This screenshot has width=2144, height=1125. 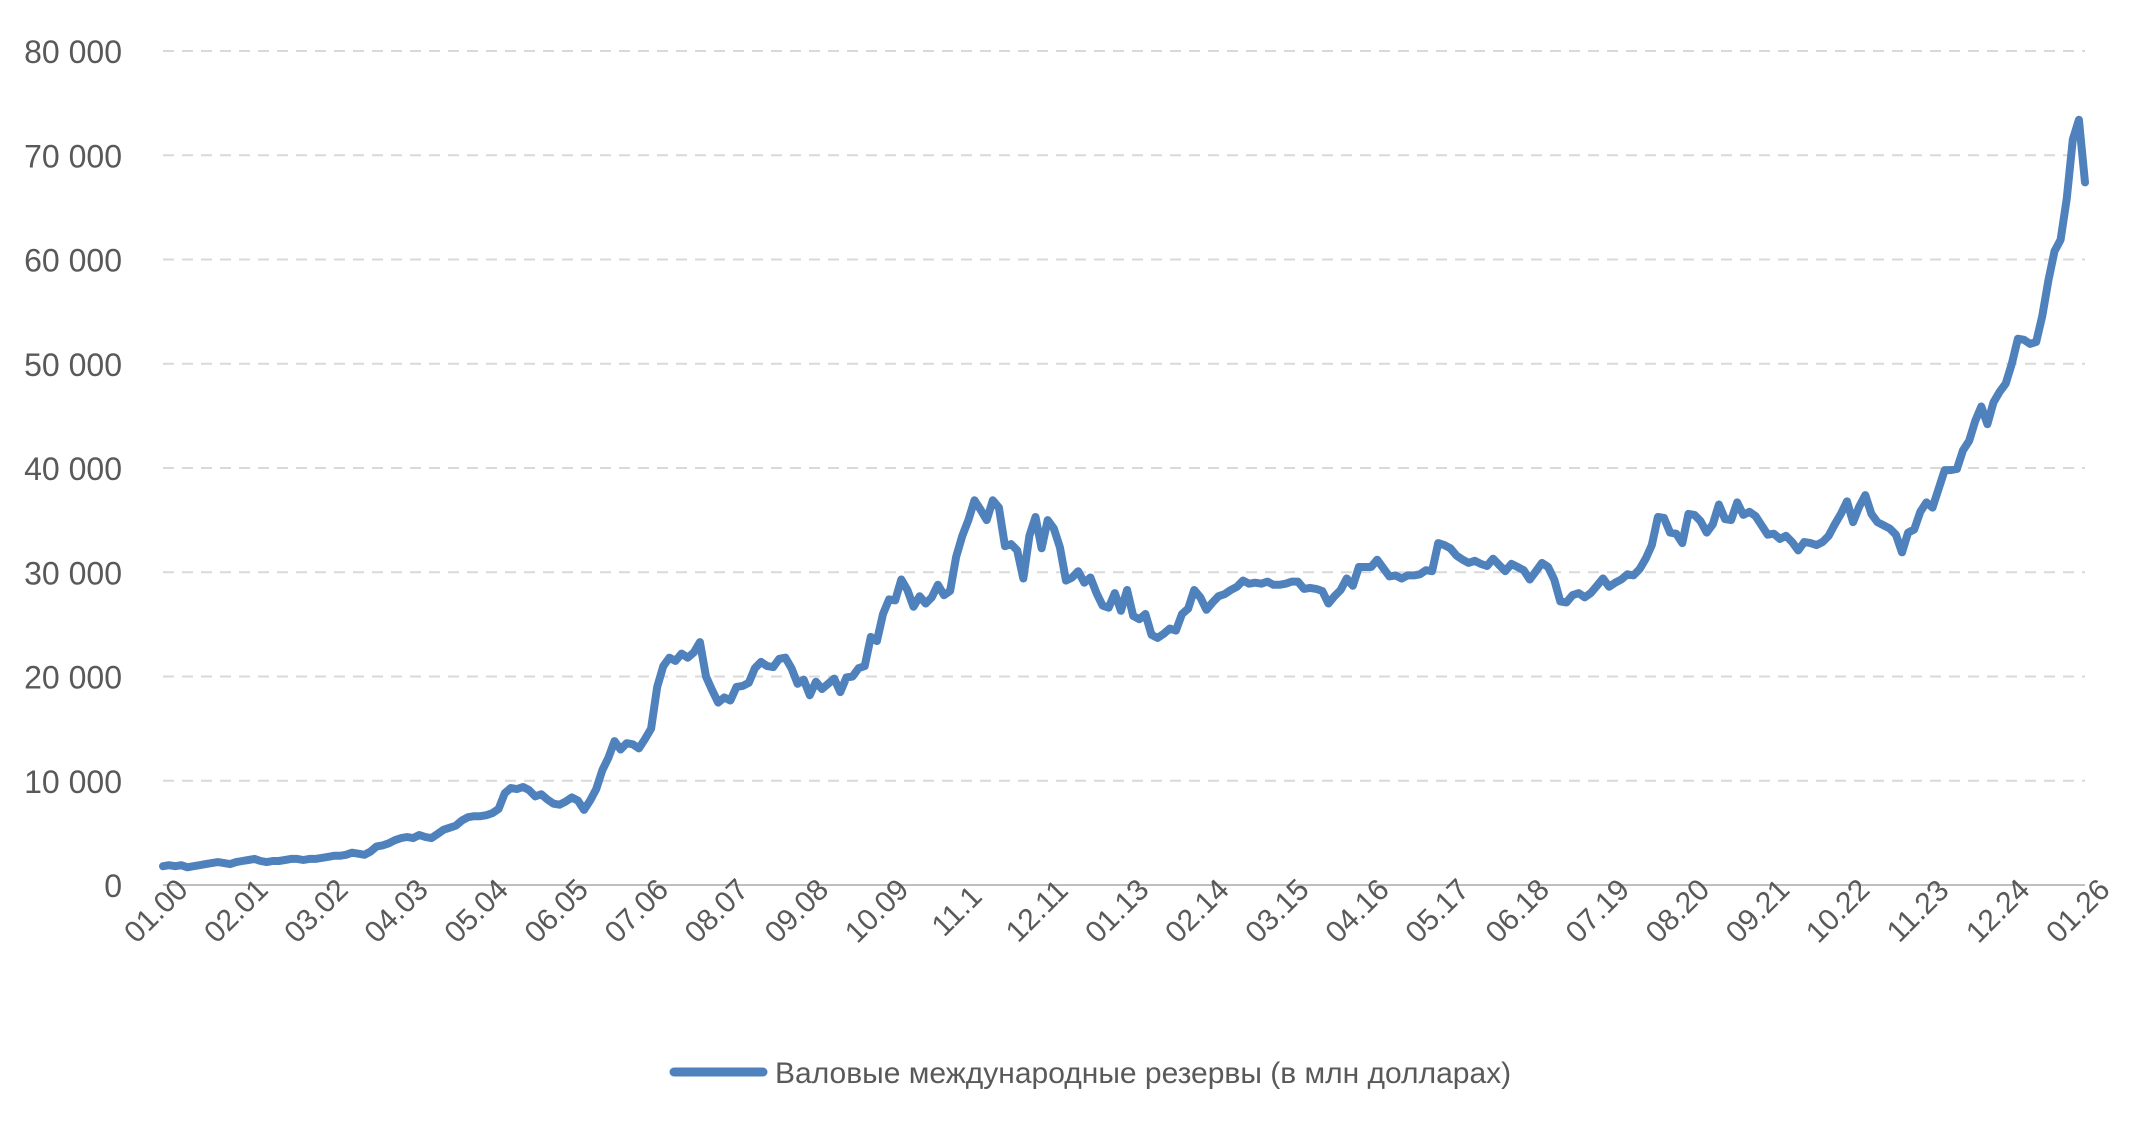 What do you see at coordinates (957, 911) in the screenshot?
I see `x-tick-label: 11.1` at bounding box center [957, 911].